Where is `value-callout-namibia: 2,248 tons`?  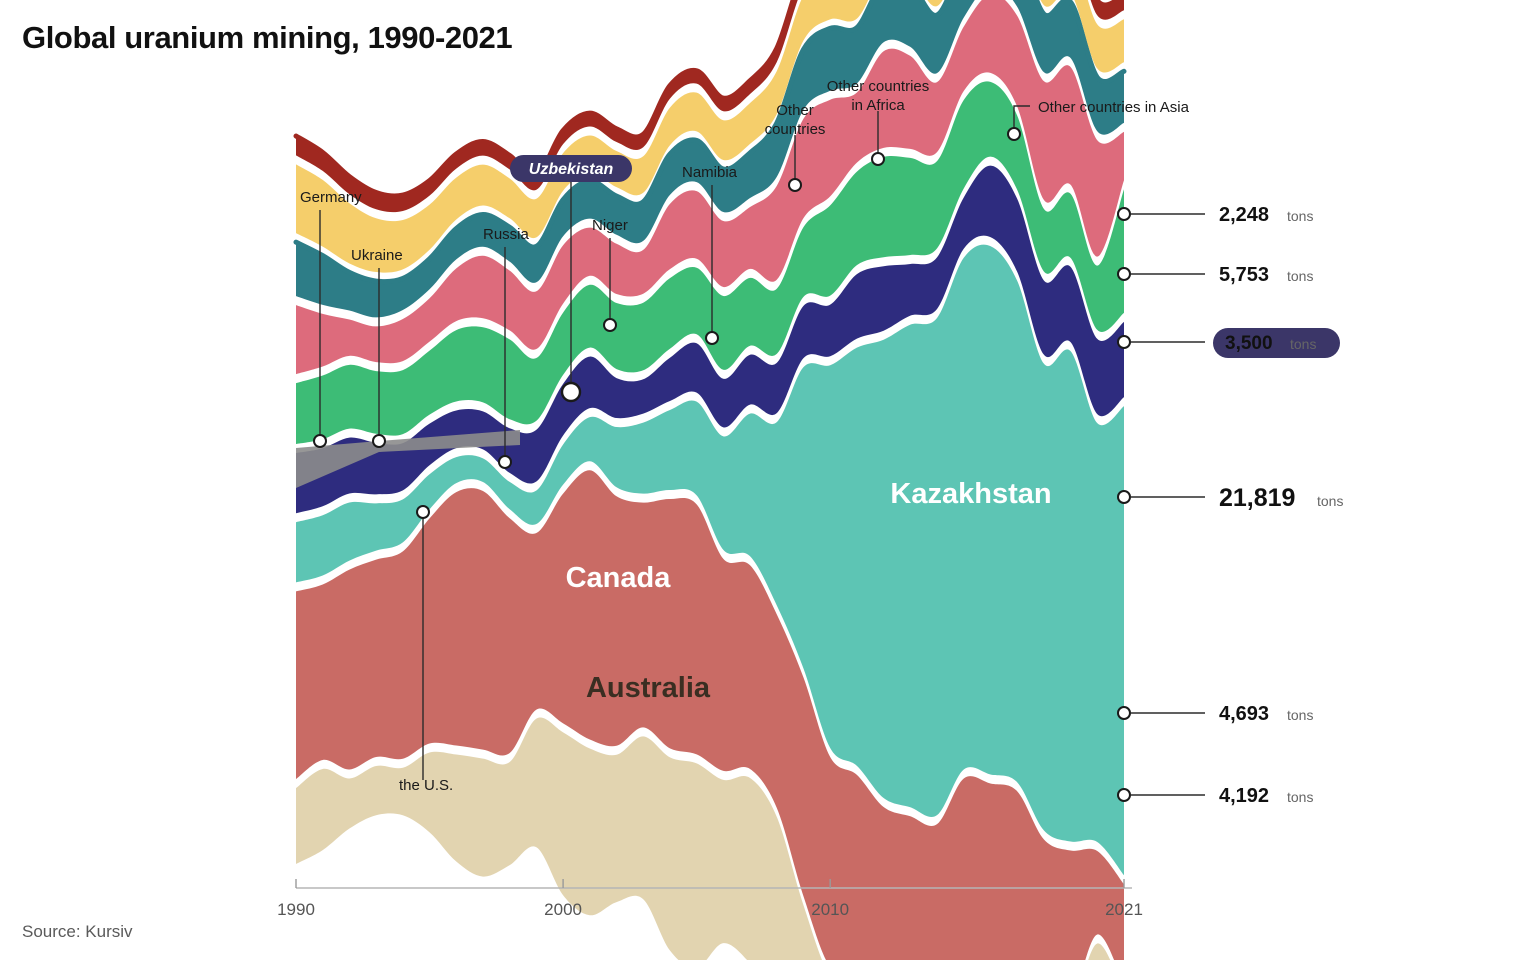
value-callout-namibia: 2,248 tons is located at coordinates (1215, 215).